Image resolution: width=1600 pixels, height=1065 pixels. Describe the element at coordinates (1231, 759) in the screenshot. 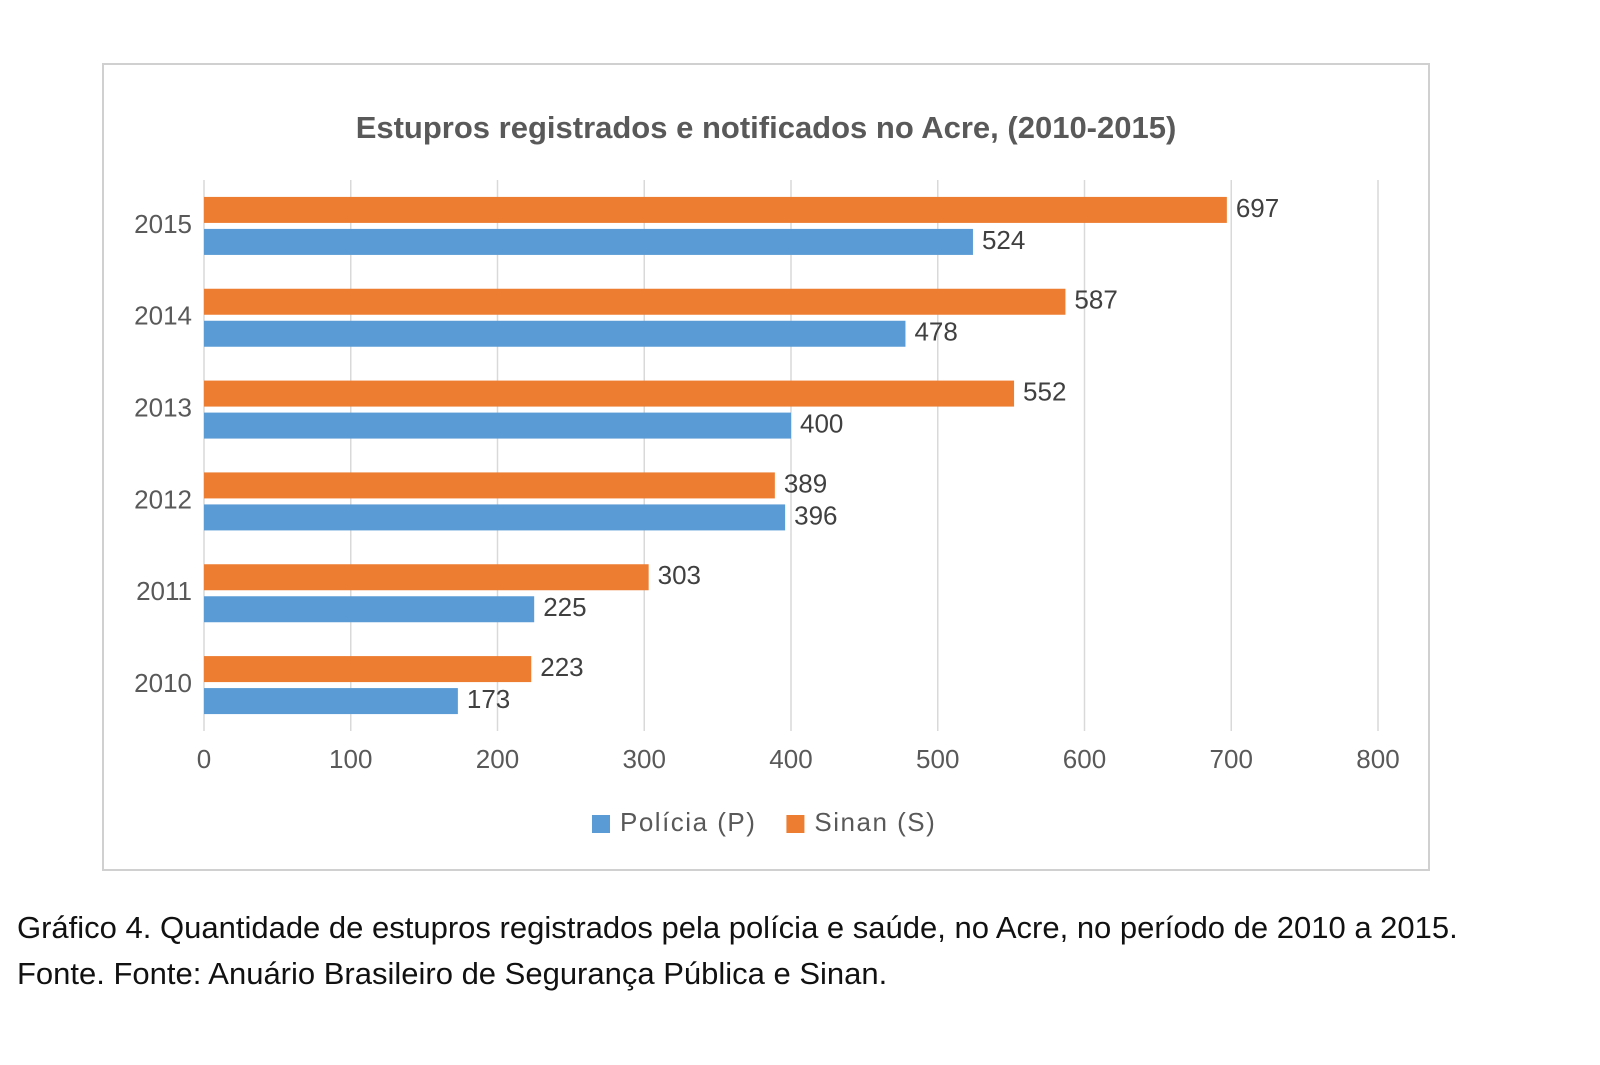

I see `x-tick-label: 700` at that location.